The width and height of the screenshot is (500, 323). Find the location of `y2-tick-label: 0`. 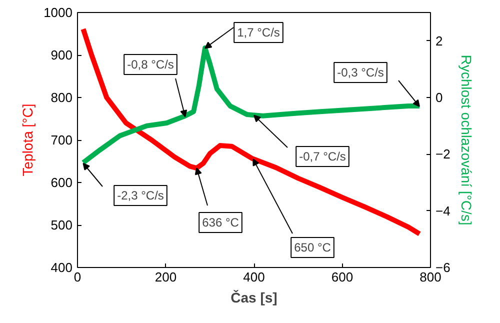

y2-tick-label: 0 is located at coordinates (439, 97).